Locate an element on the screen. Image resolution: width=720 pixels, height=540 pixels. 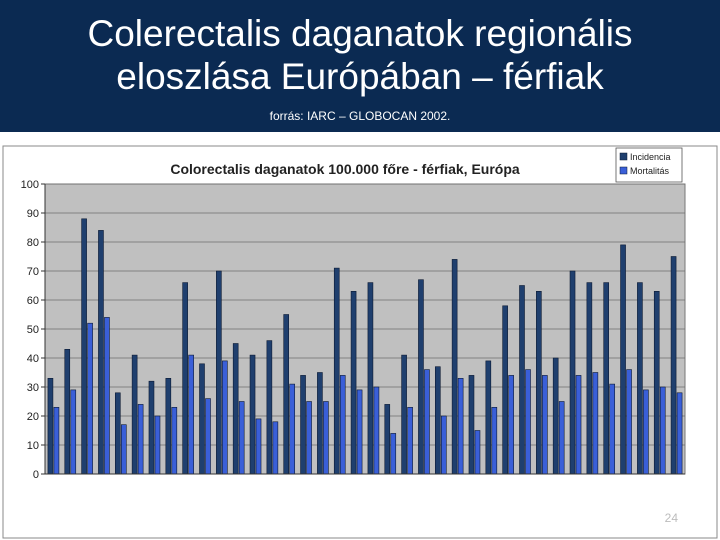
source-caption: forrás: IARC – GLOBOCAN 2002. is located at coordinates (360, 116).